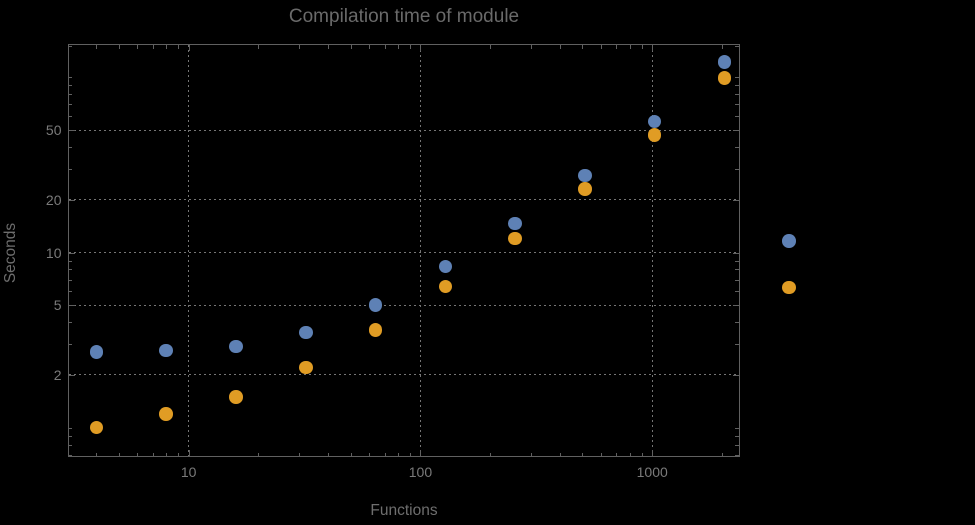 This screenshot has width=975, height=525. Describe the element at coordinates (10, 253) in the screenshot. I see `y-axis-label: Seconds` at that location.